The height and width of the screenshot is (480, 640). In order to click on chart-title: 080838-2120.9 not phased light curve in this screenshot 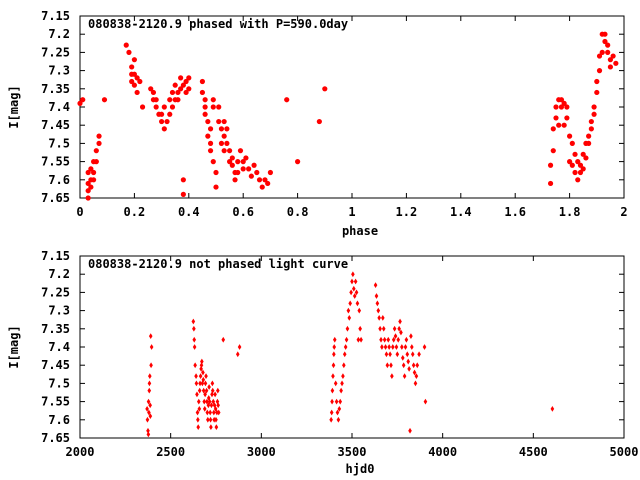, I will do `click(218, 264)`.